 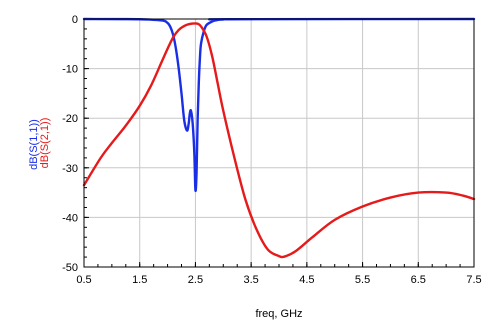 I want to click on x-tick-label: 7.5, so click(x=473, y=280).